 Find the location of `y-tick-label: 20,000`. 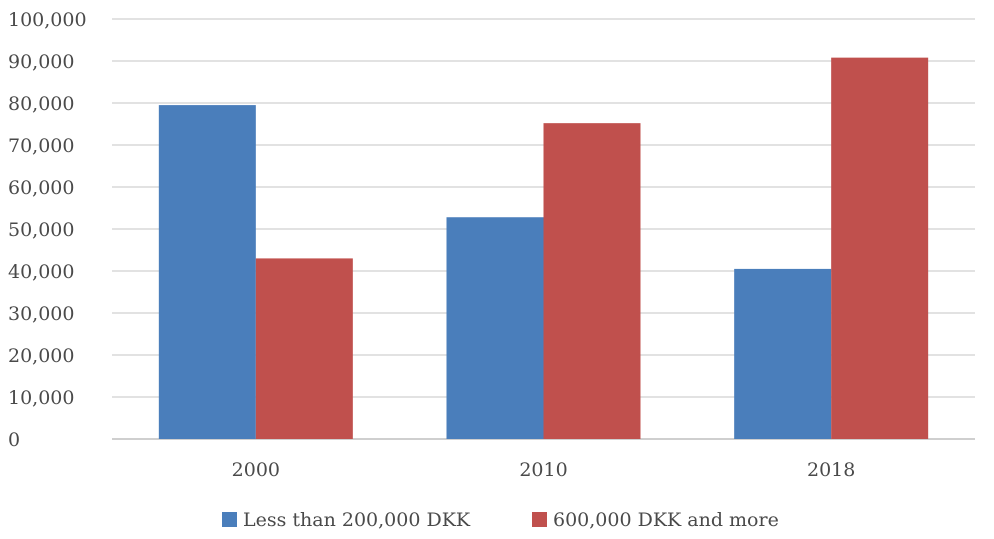

y-tick-label: 20,000 is located at coordinates (41, 356).